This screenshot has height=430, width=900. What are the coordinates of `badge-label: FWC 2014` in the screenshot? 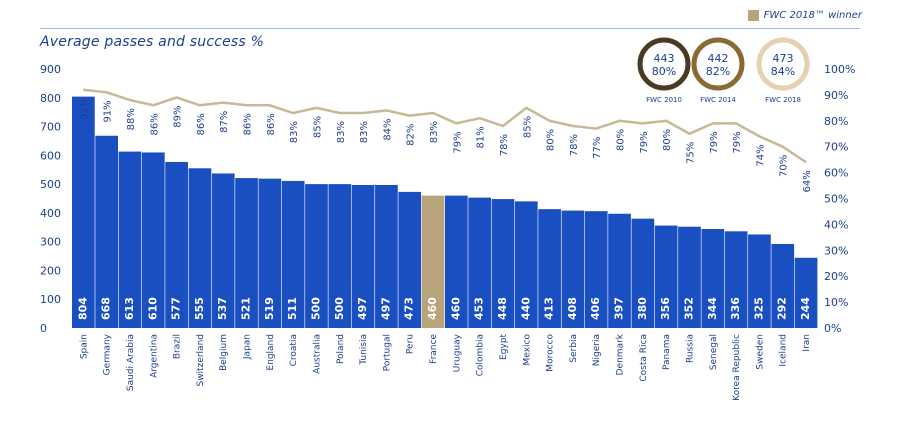 It's located at (718, 100).